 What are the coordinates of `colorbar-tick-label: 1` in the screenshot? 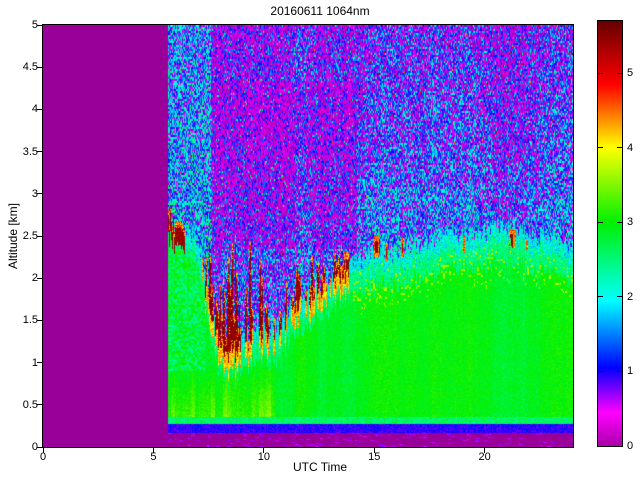 It's located at (630, 371).